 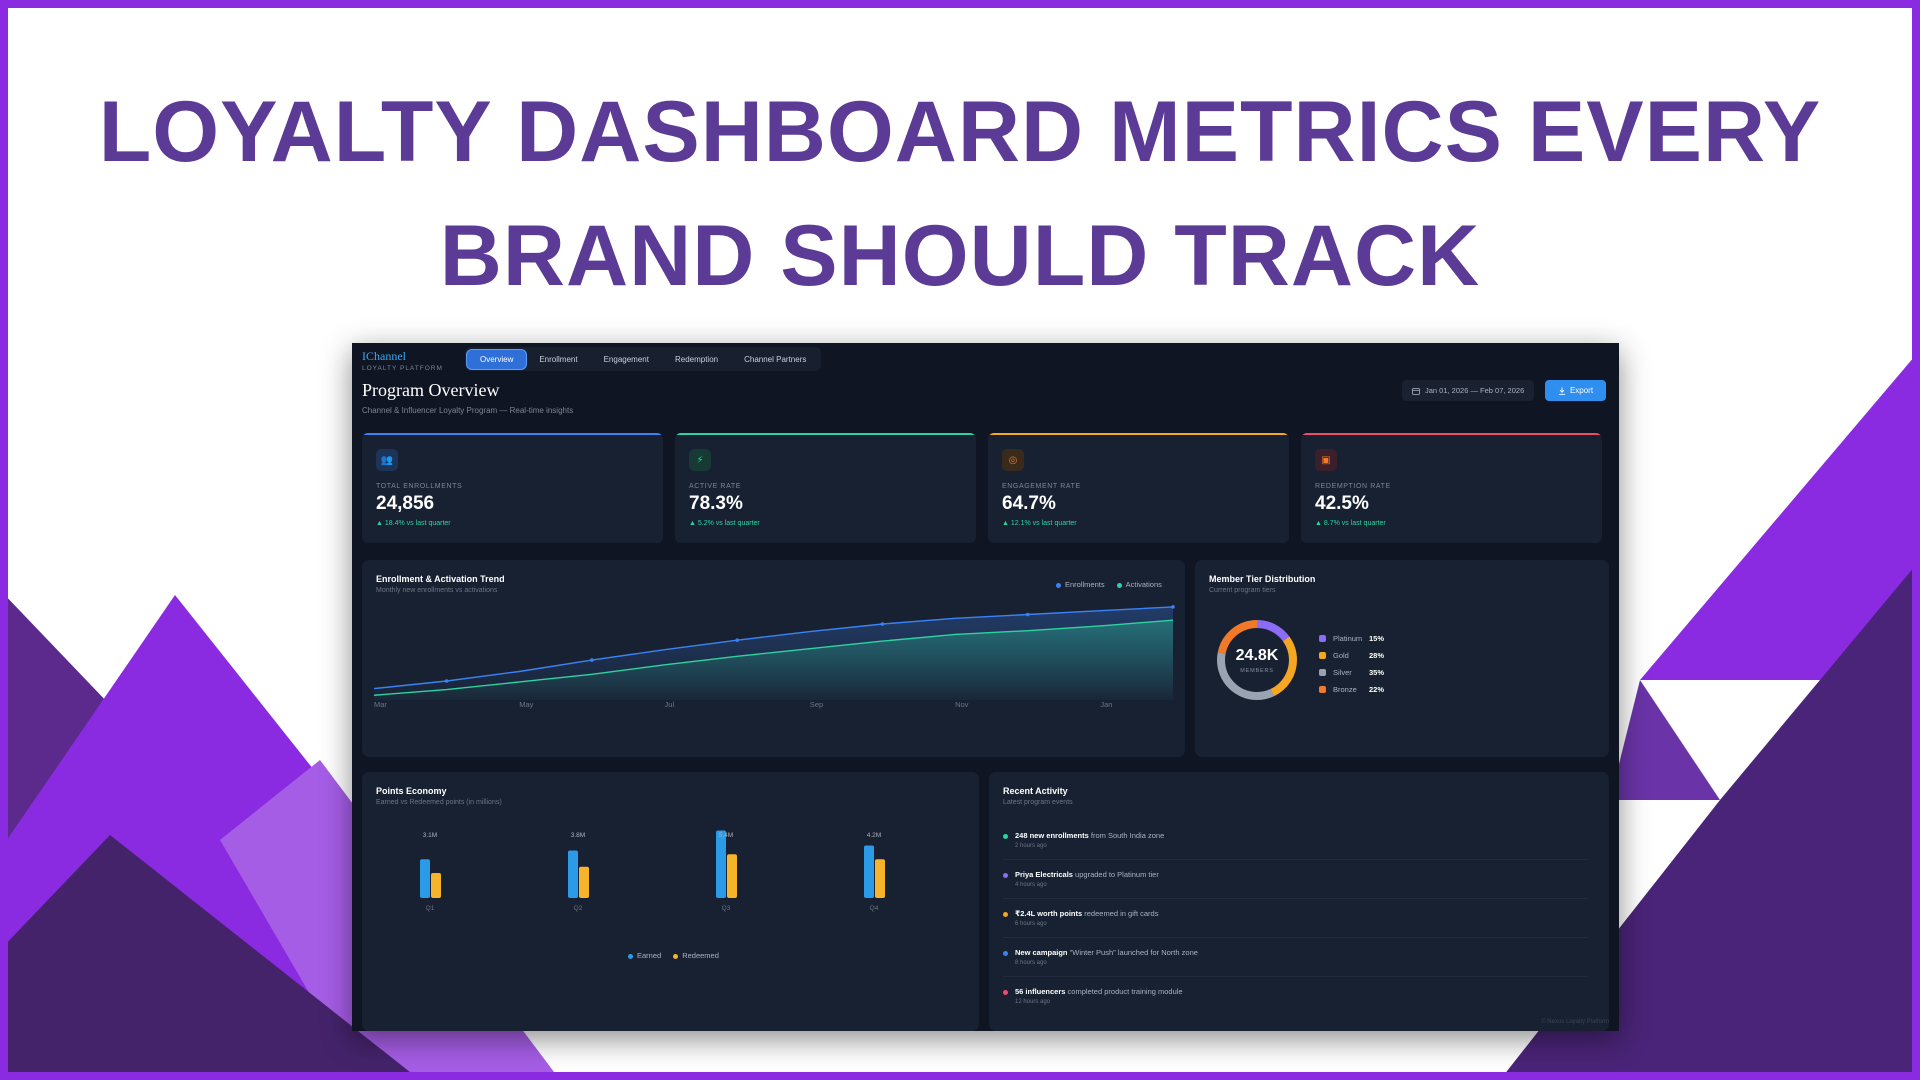 I want to click on tier-donut-chart, so click(x=1257, y=660).